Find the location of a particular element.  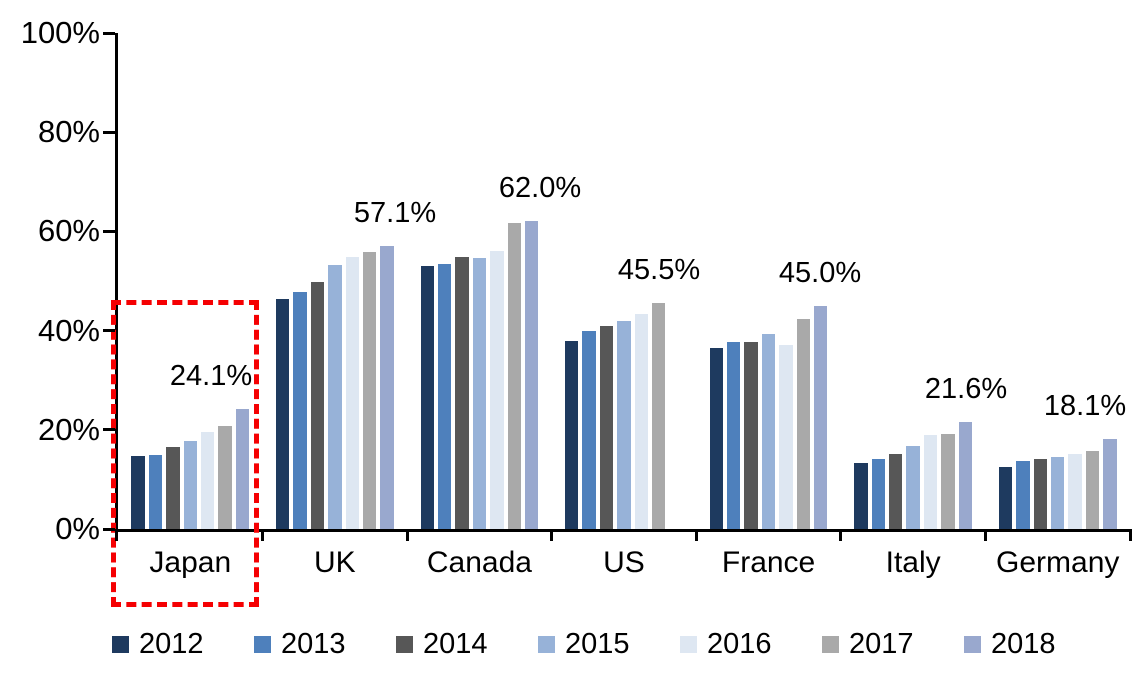

bar-germany-2016 is located at coordinates (1075, 491).